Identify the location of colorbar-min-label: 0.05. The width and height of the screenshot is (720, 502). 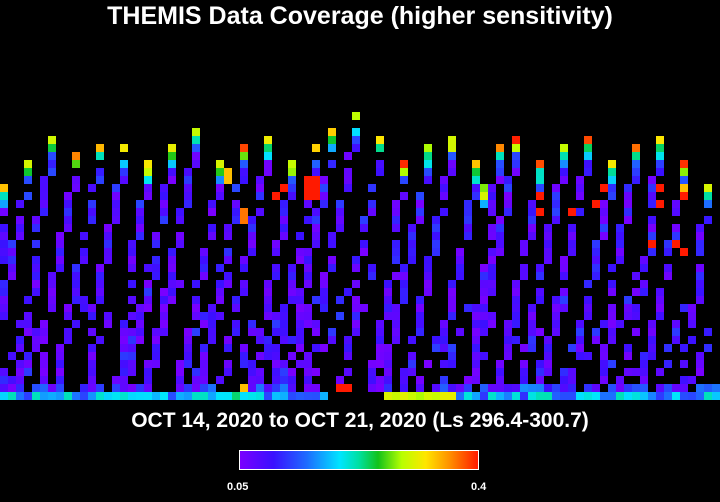
(238, 487).